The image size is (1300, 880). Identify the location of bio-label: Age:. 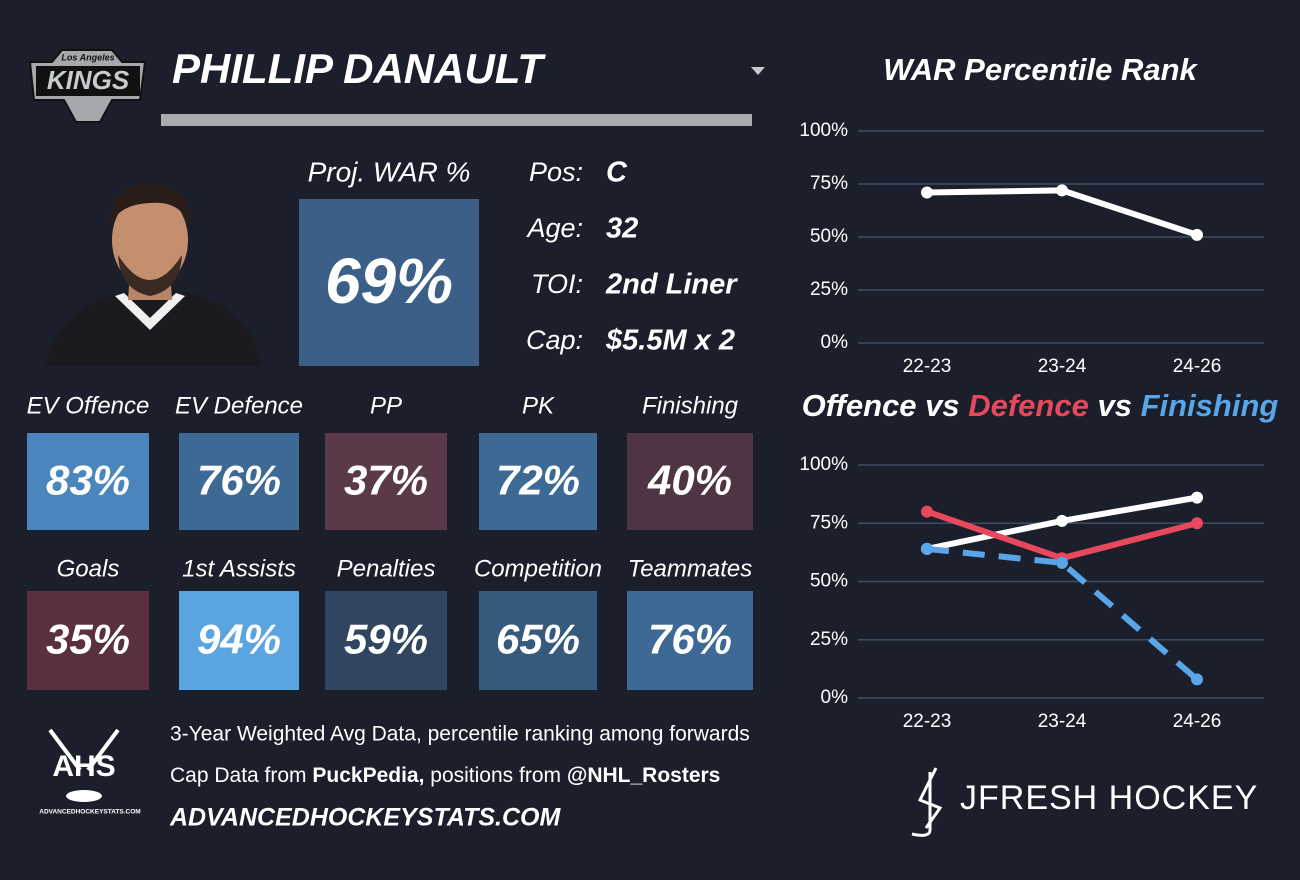
(554, 228).